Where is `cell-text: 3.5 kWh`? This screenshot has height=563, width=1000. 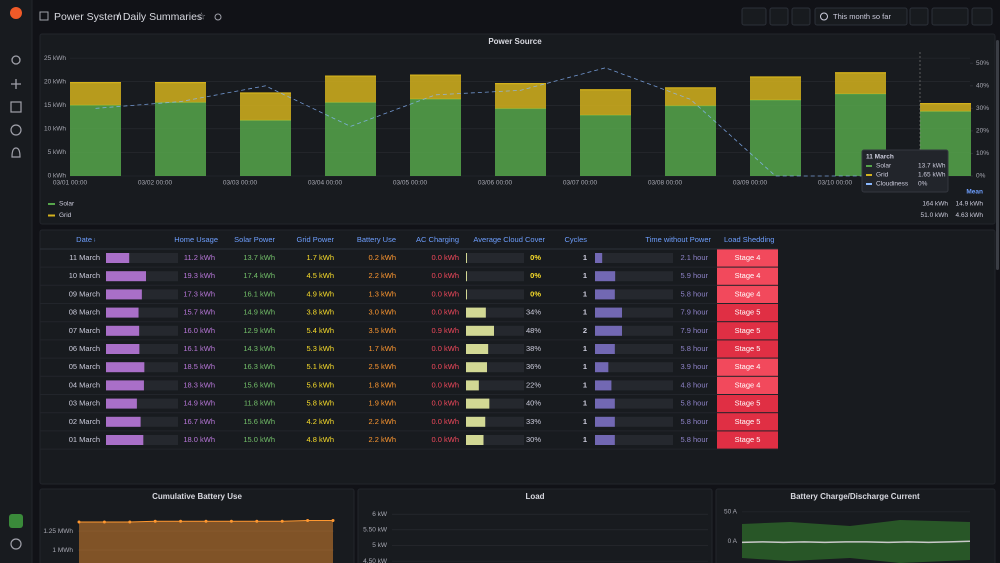 cell-text: 3.5 kWh is located at coordinates (382, 330).